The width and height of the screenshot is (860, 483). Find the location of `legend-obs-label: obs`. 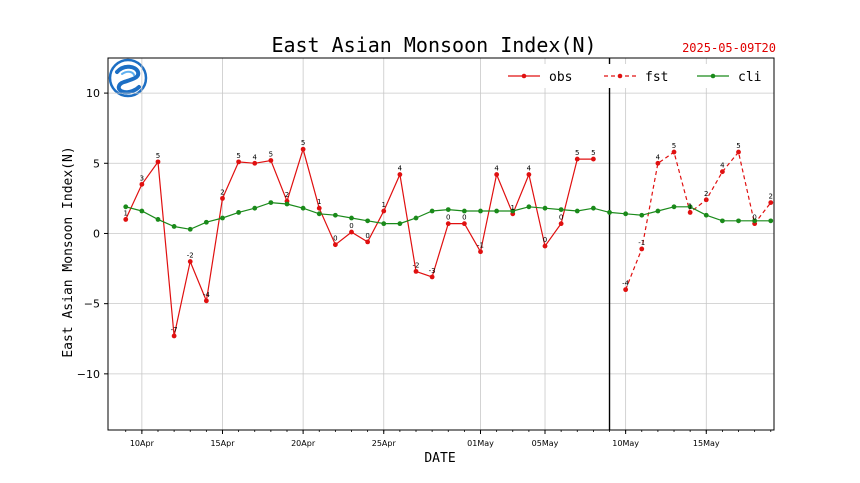

legend-obs-label: obs is located at coordinates (560, 77).